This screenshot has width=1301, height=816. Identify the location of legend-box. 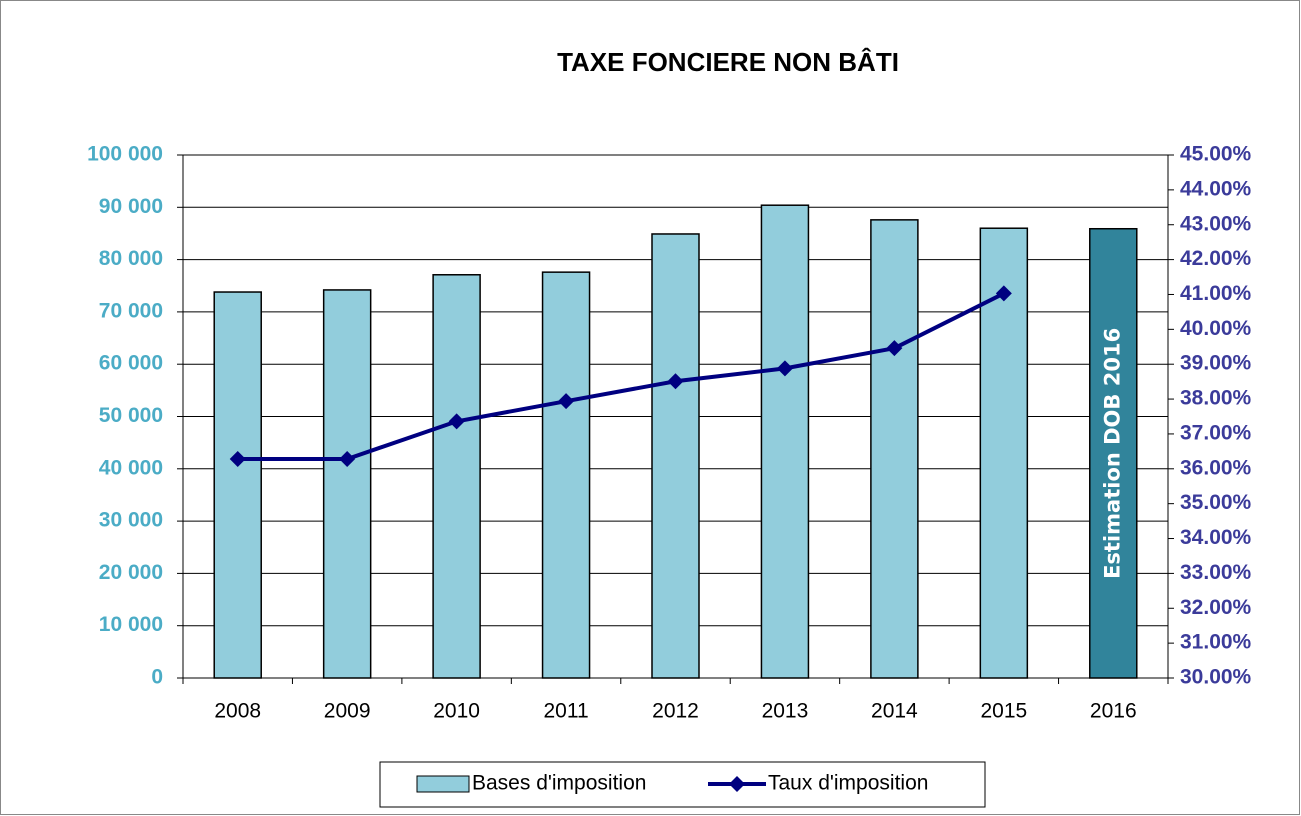
(682, 784).